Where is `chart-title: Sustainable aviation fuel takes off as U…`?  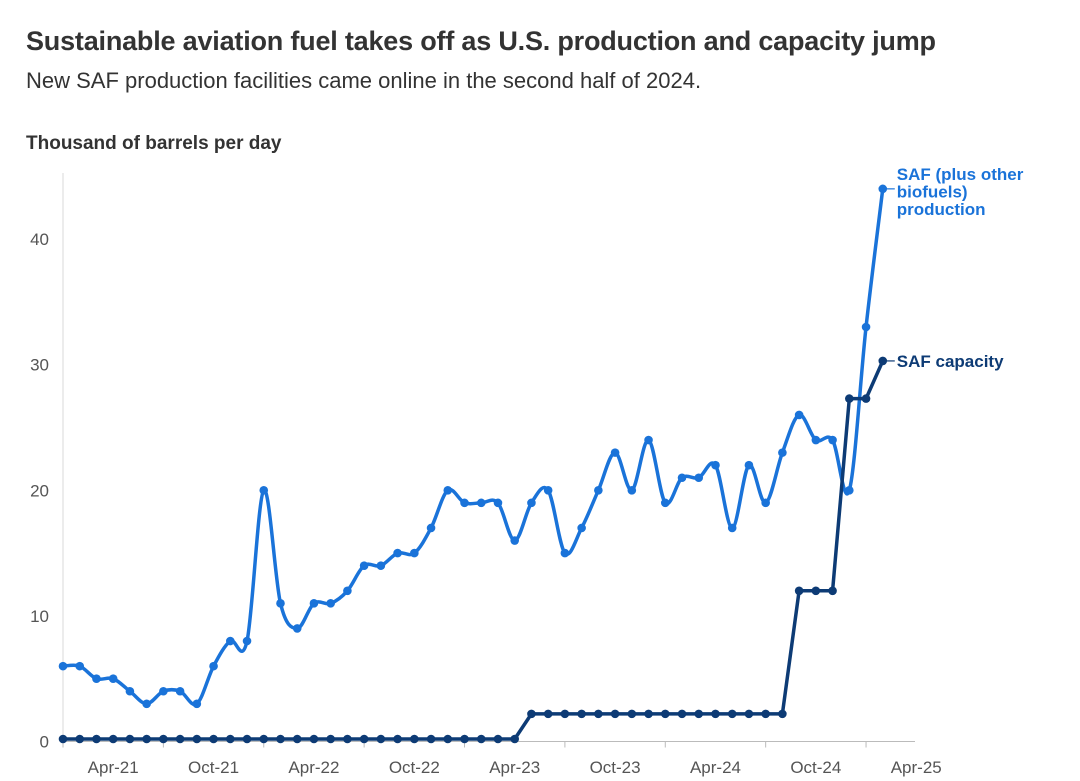 chart-title: Sustainable aviation fuel takes off as U… is located at coordinates (481, 41).